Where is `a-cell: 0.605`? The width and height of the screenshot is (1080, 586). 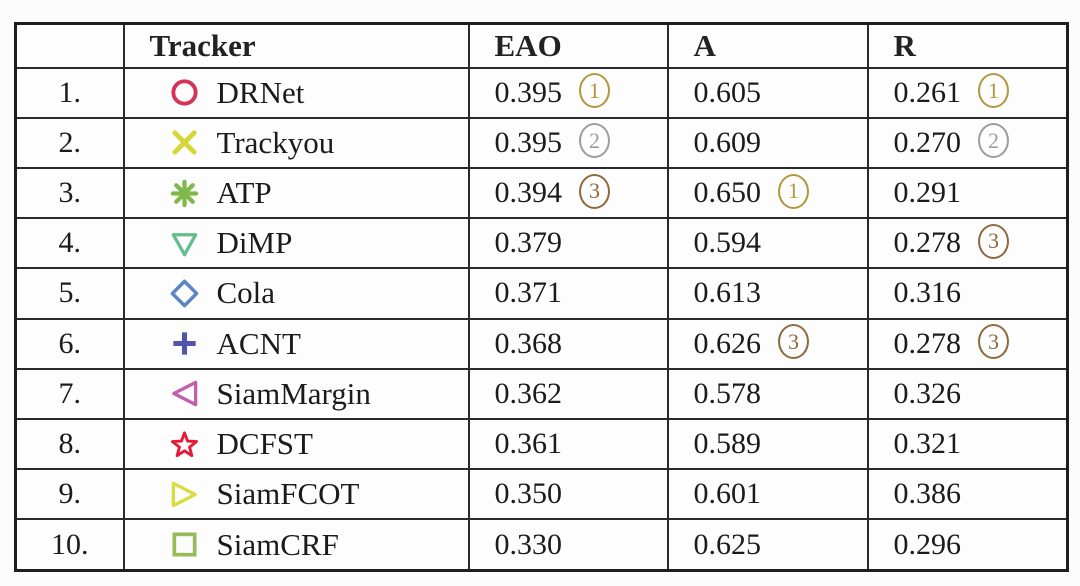 a-cell: 0.605 is located at coordinates (767, 92).